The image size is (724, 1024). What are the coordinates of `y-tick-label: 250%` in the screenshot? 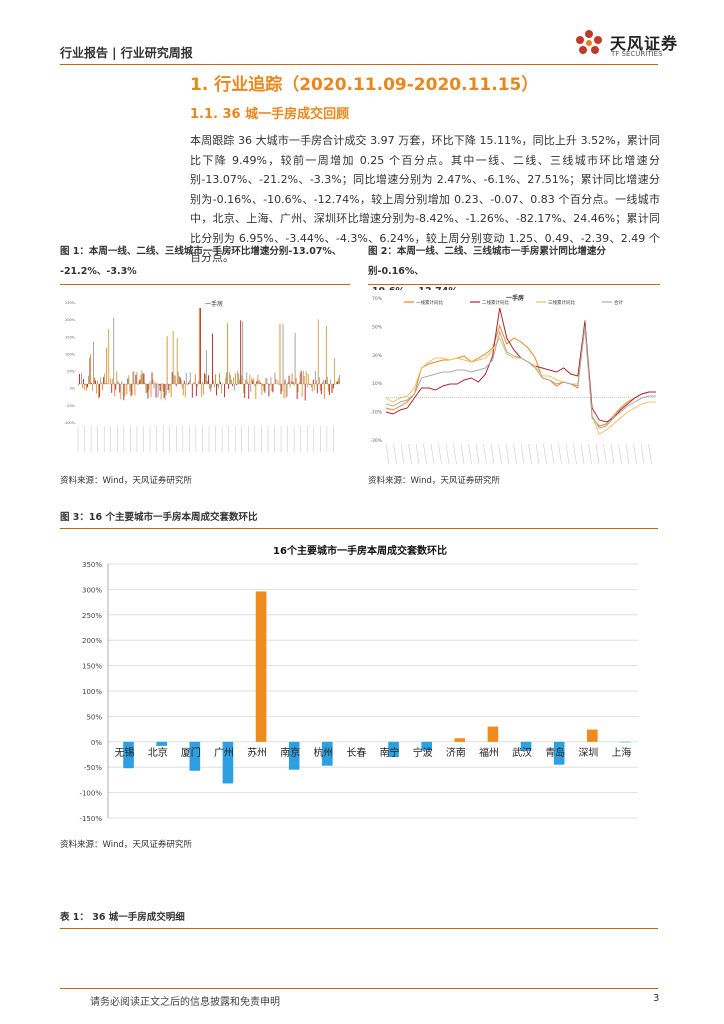 It's located at (70, 303).